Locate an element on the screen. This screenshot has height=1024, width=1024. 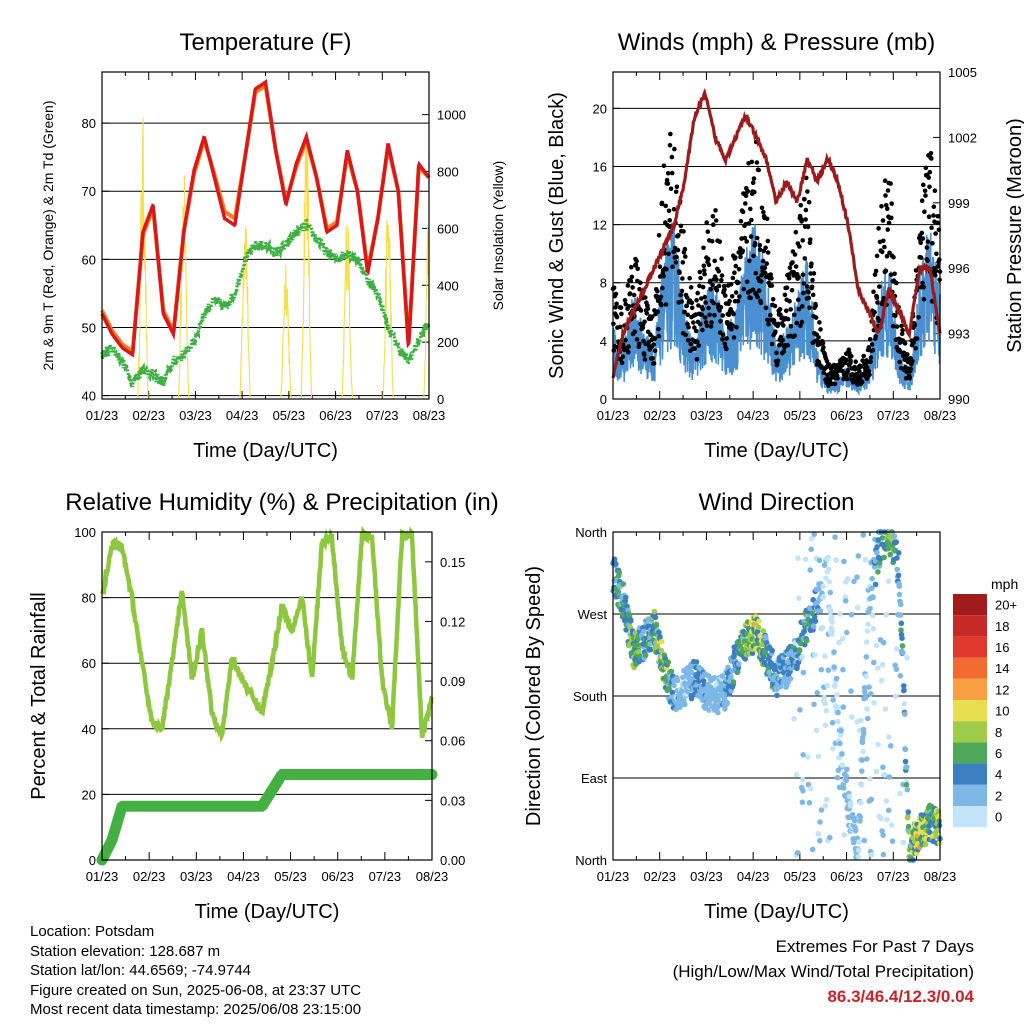
solar-series-line is located at coordinates (266, 258).